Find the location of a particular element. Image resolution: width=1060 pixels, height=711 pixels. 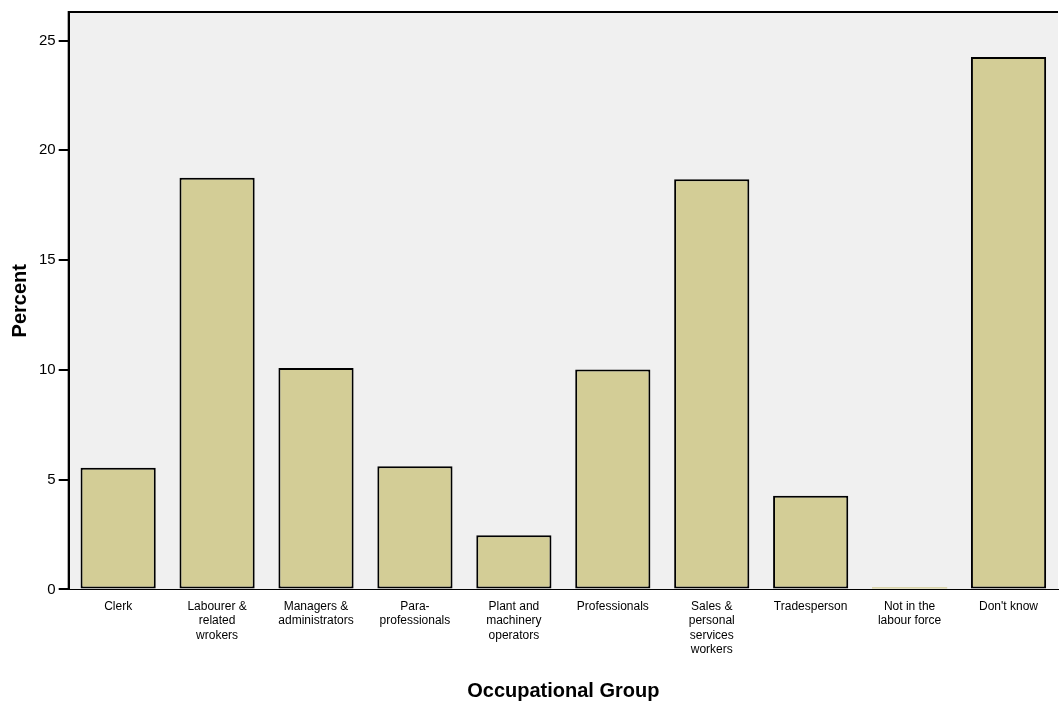

x-tick-label: Plant and machinery operators is located at coordinates (514, 620).